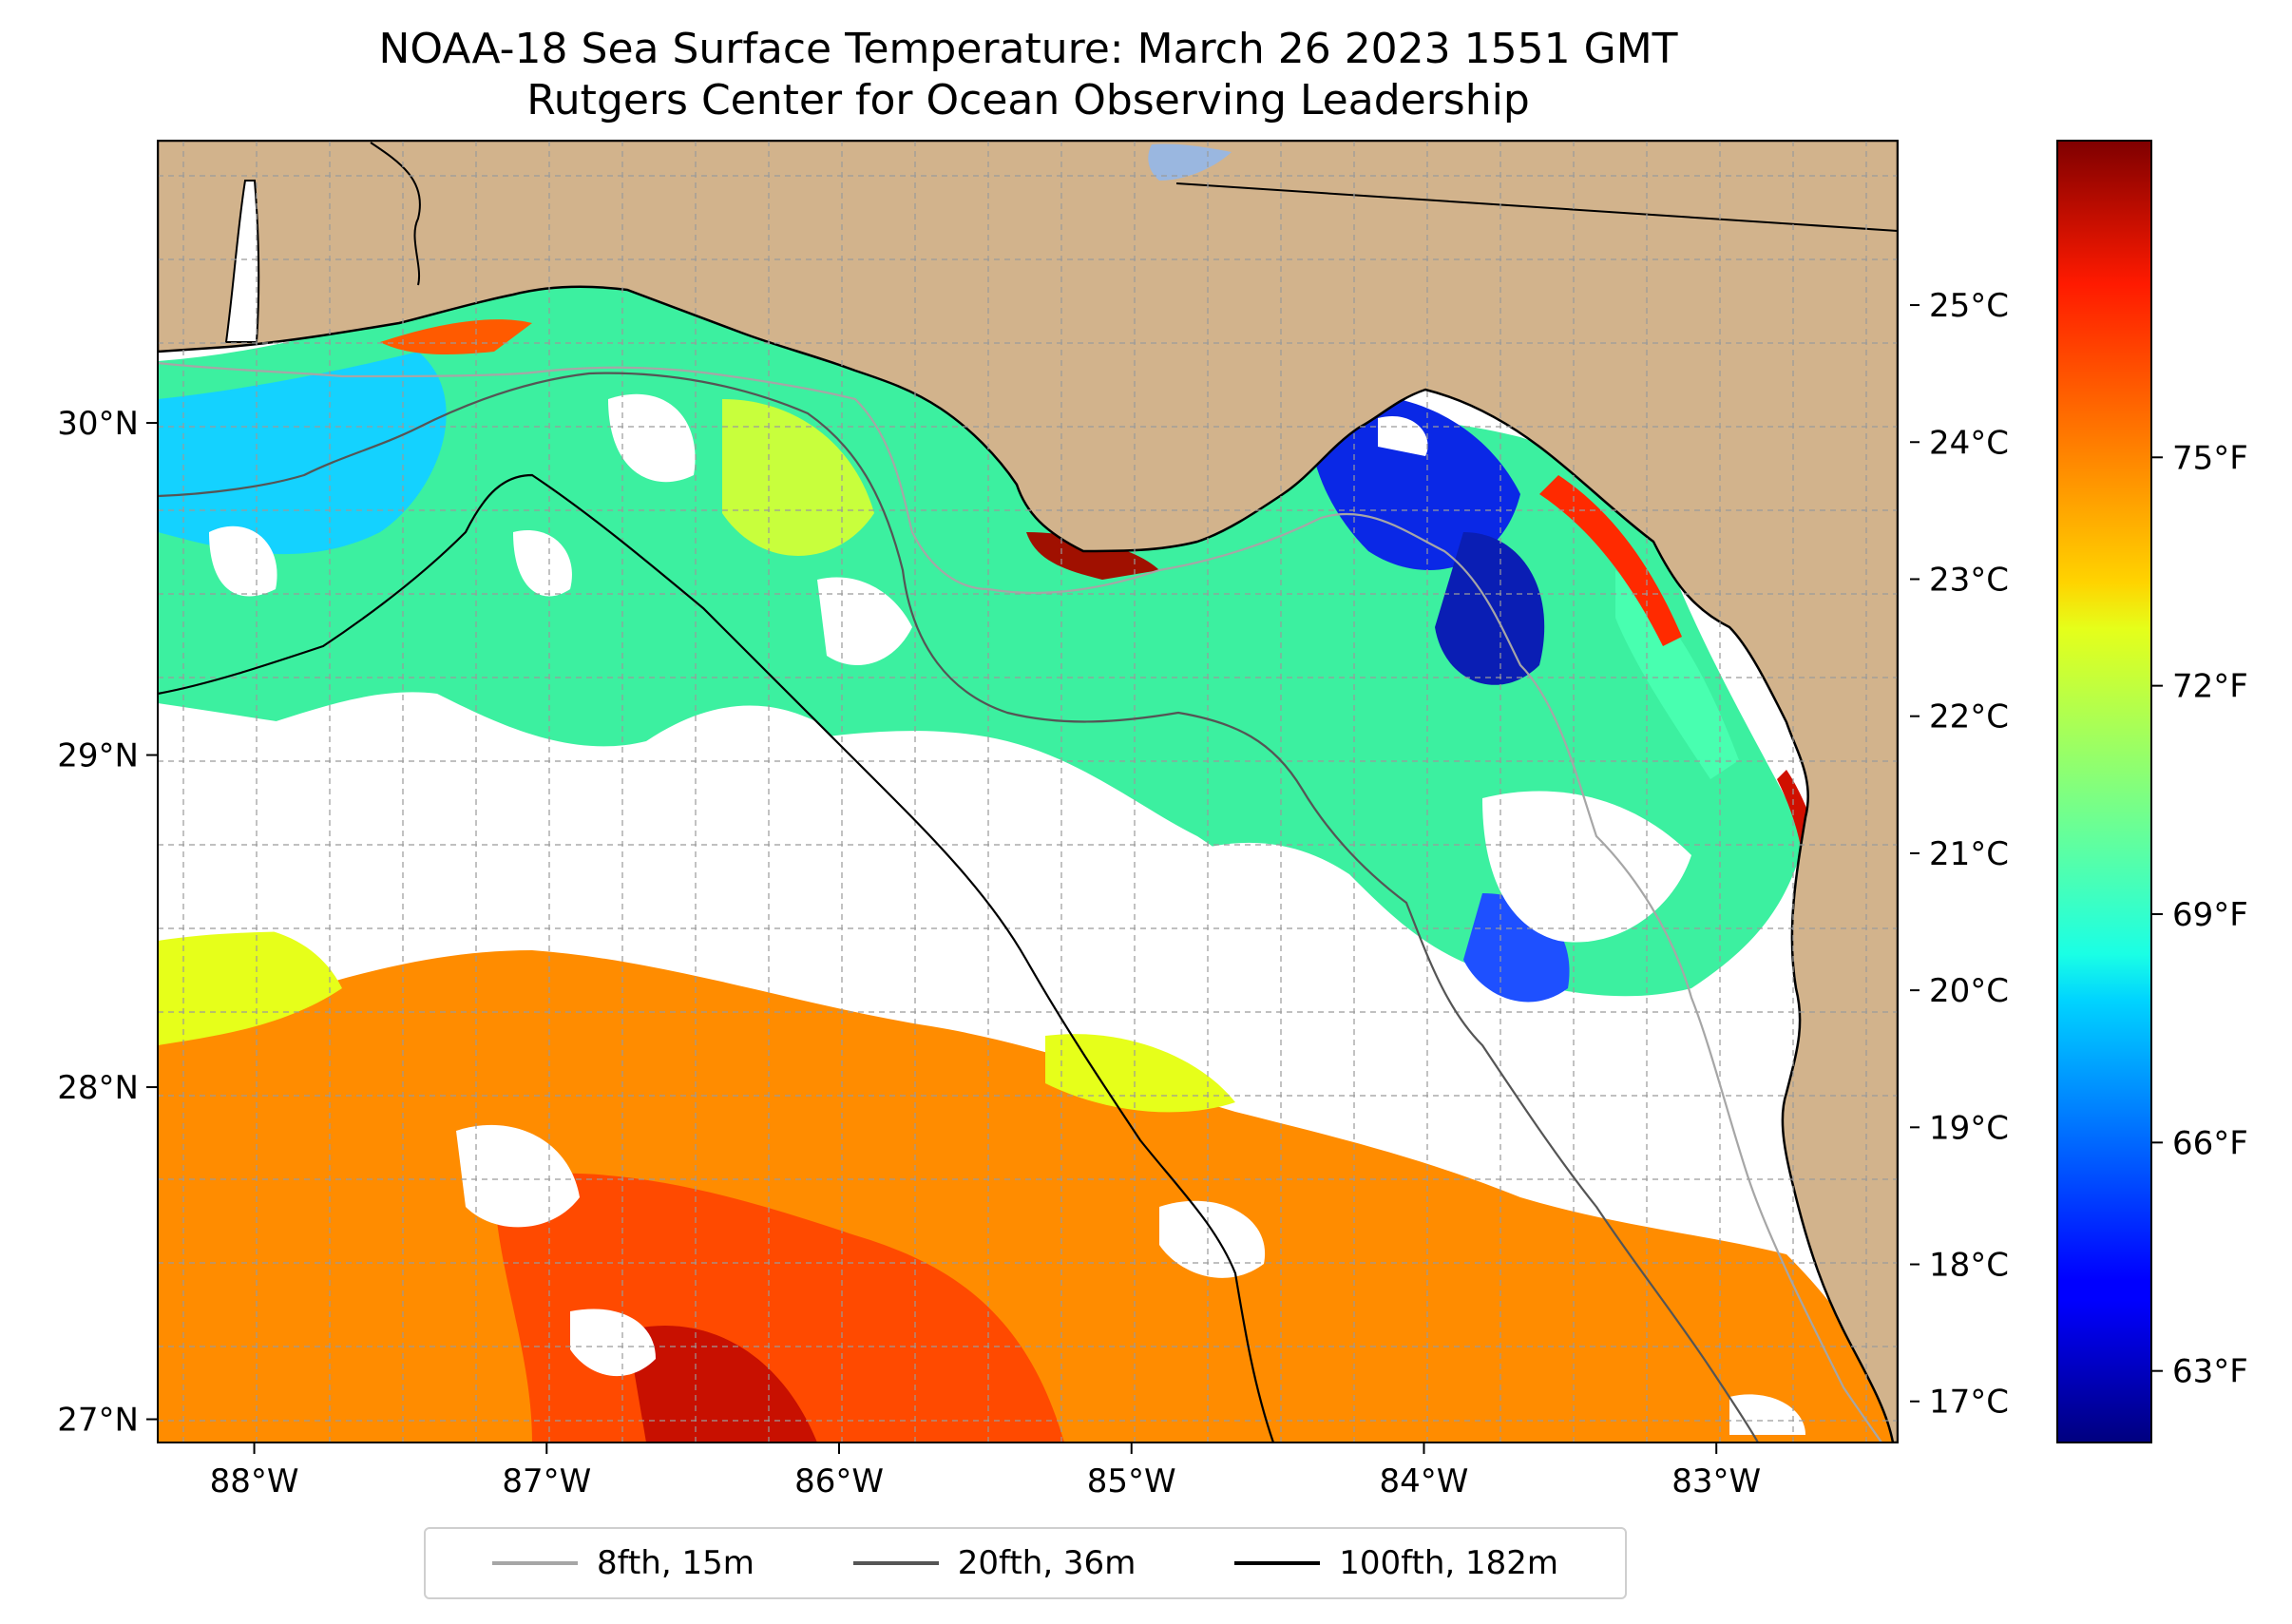 Image resolution: width=2292 pixels, height=1624 pixels. I want to click on legend-label-8fth: 8fth, 15m, so click(675, 1563).